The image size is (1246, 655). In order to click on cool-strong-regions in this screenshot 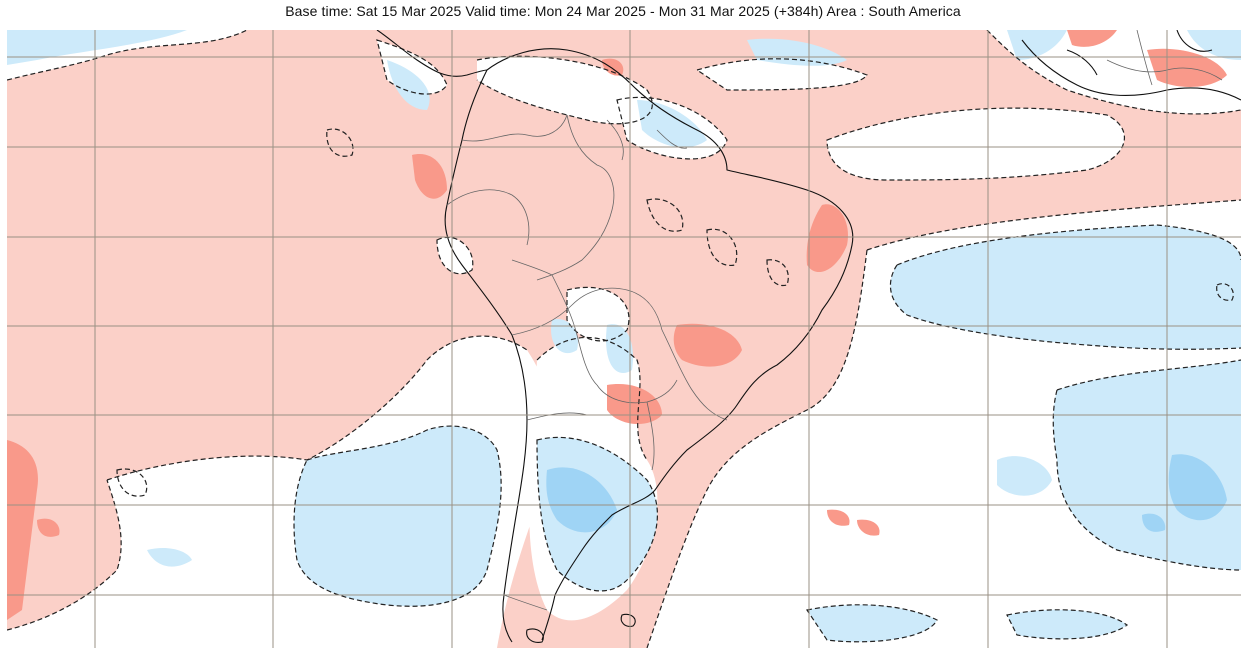, I will do `click(886, 493)`.